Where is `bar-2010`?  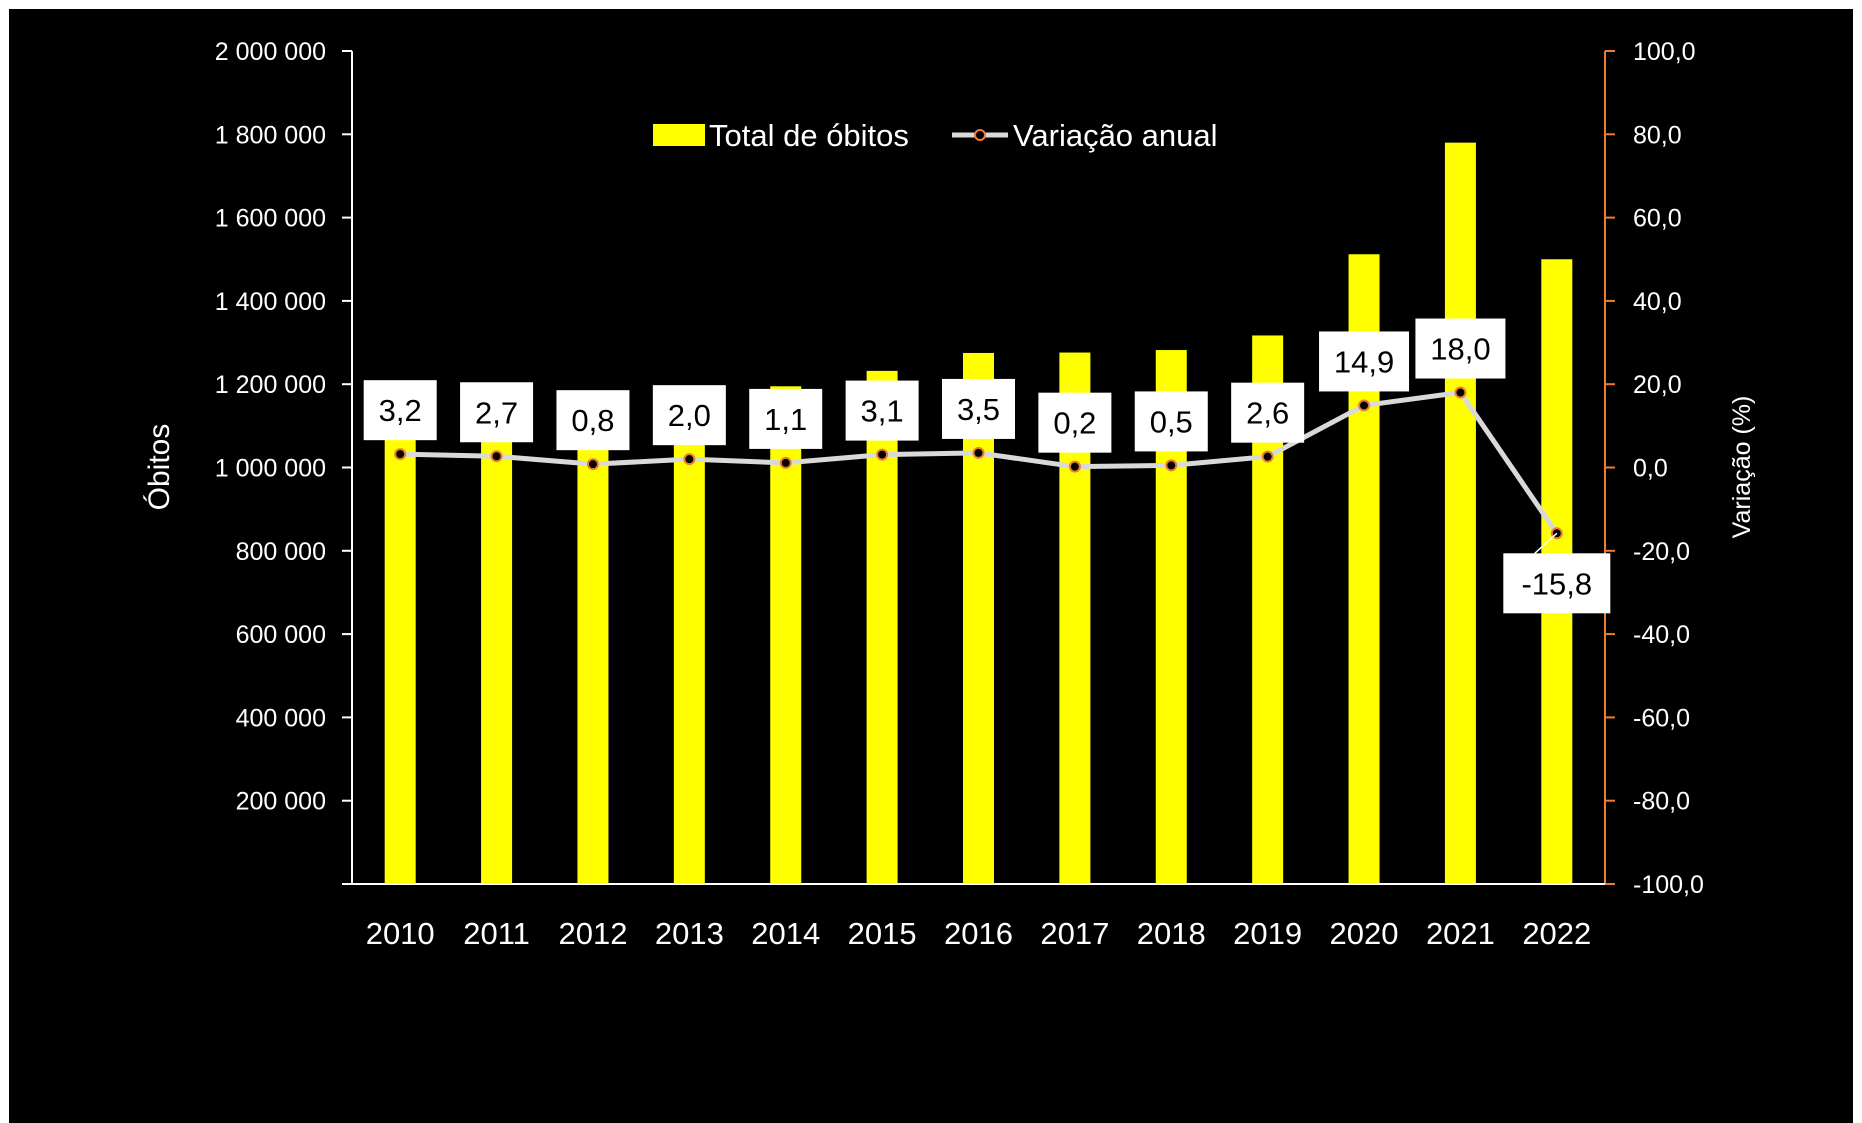
bar-2010 is located at coordinates (400, 650).